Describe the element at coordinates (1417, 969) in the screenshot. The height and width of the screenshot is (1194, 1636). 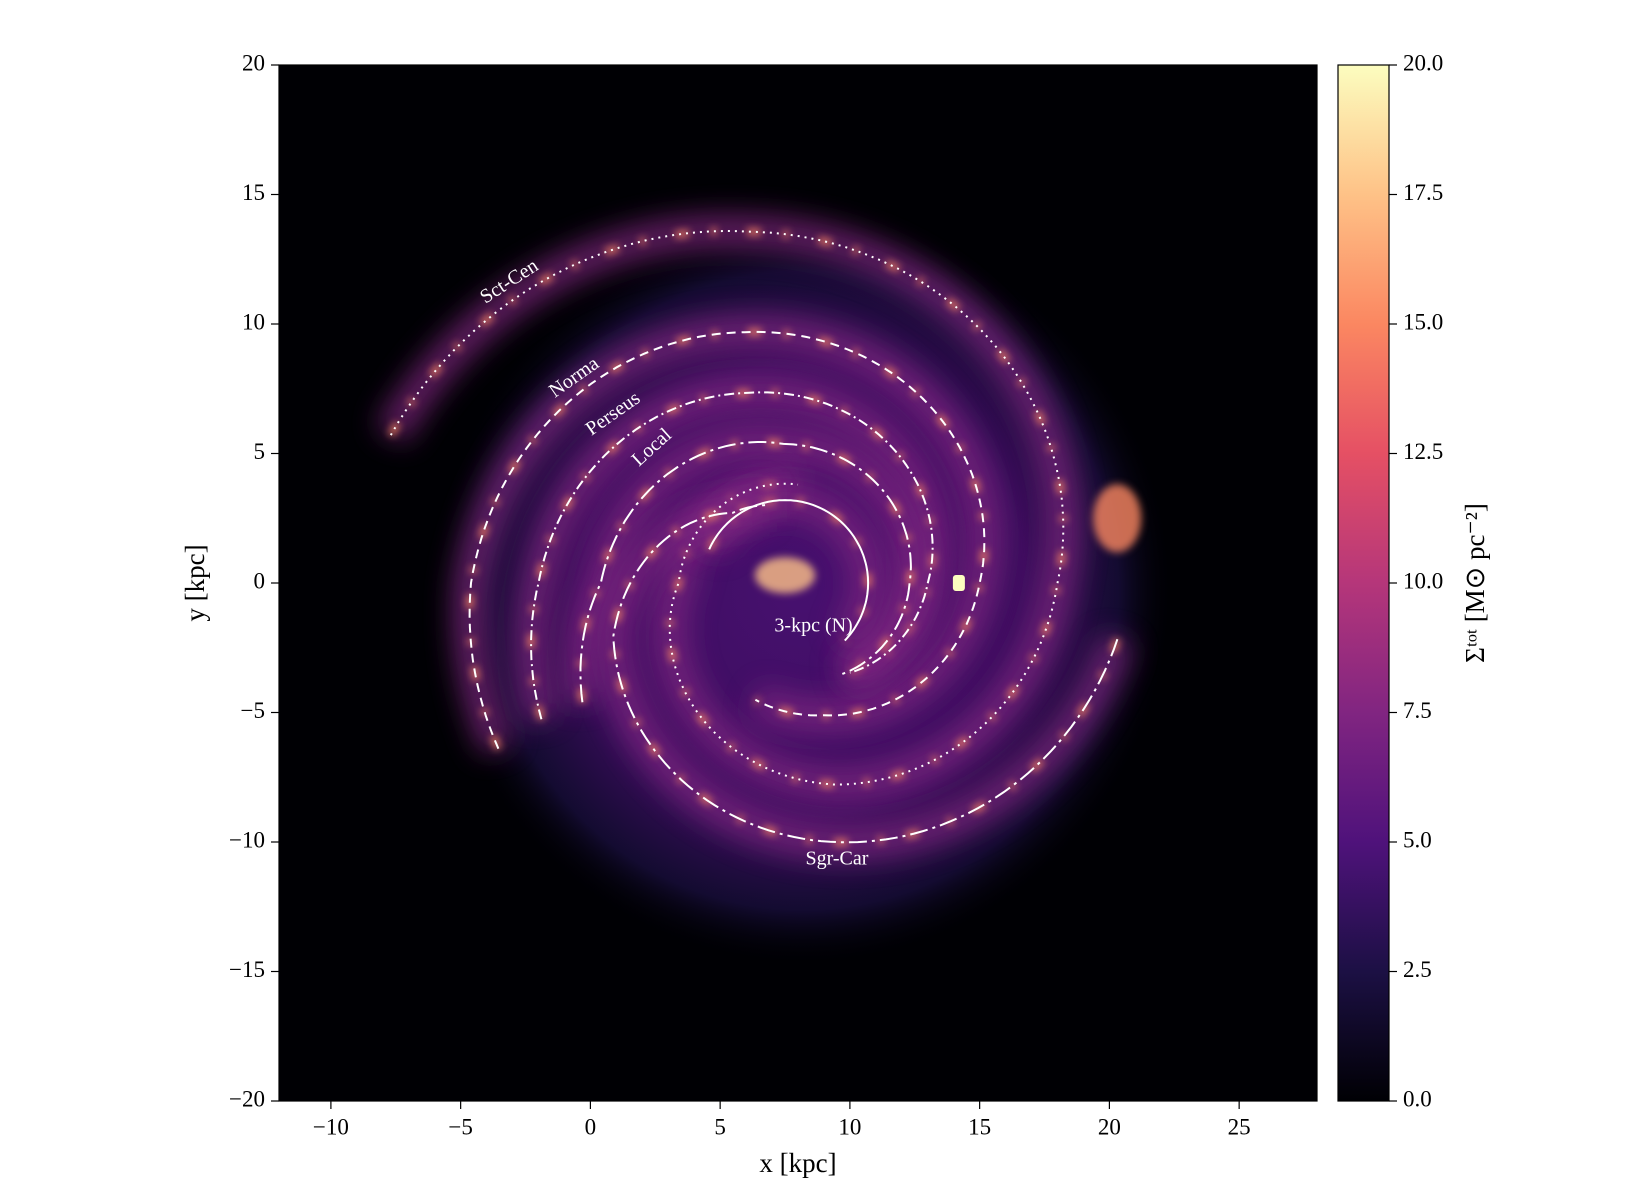
I see `colorbar-tick-label: 2.5` at that location.